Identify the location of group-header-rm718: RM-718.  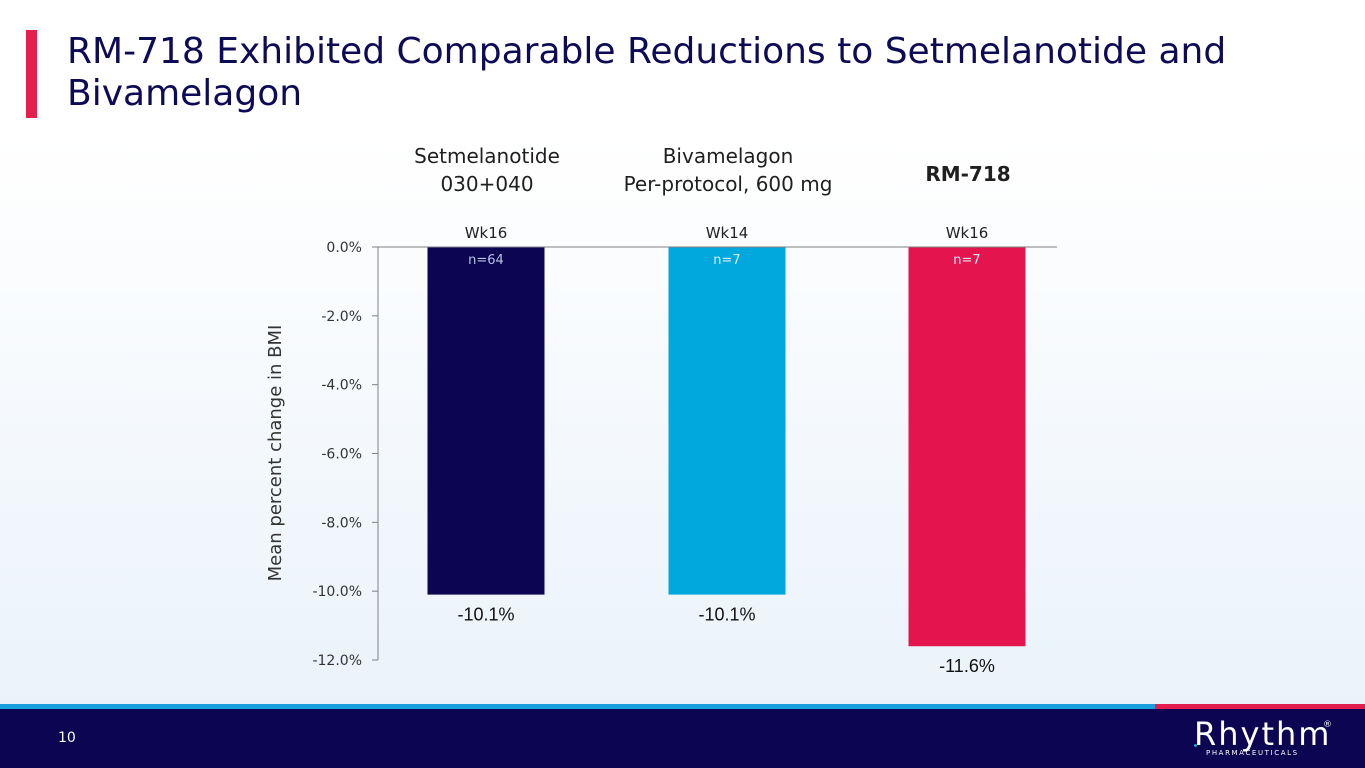
(967, 174).